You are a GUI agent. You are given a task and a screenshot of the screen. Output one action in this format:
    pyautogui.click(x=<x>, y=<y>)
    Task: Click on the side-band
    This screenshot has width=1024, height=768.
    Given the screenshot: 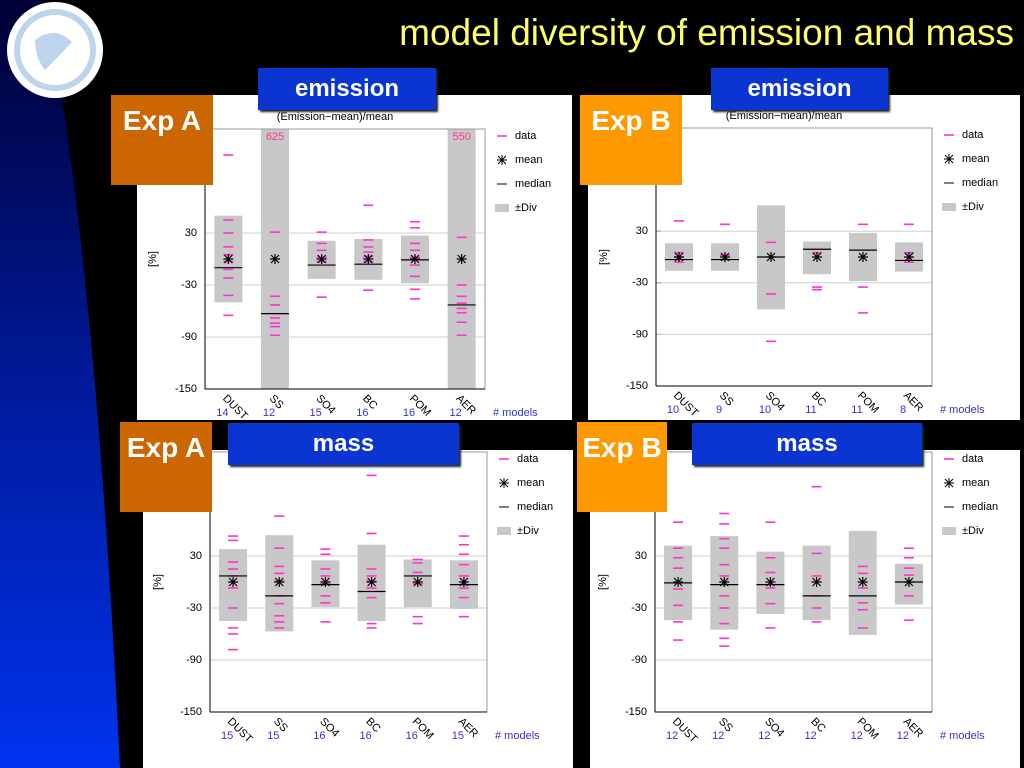 What is the action you would take?
    pyautogui.click(x=60, y=384)
    